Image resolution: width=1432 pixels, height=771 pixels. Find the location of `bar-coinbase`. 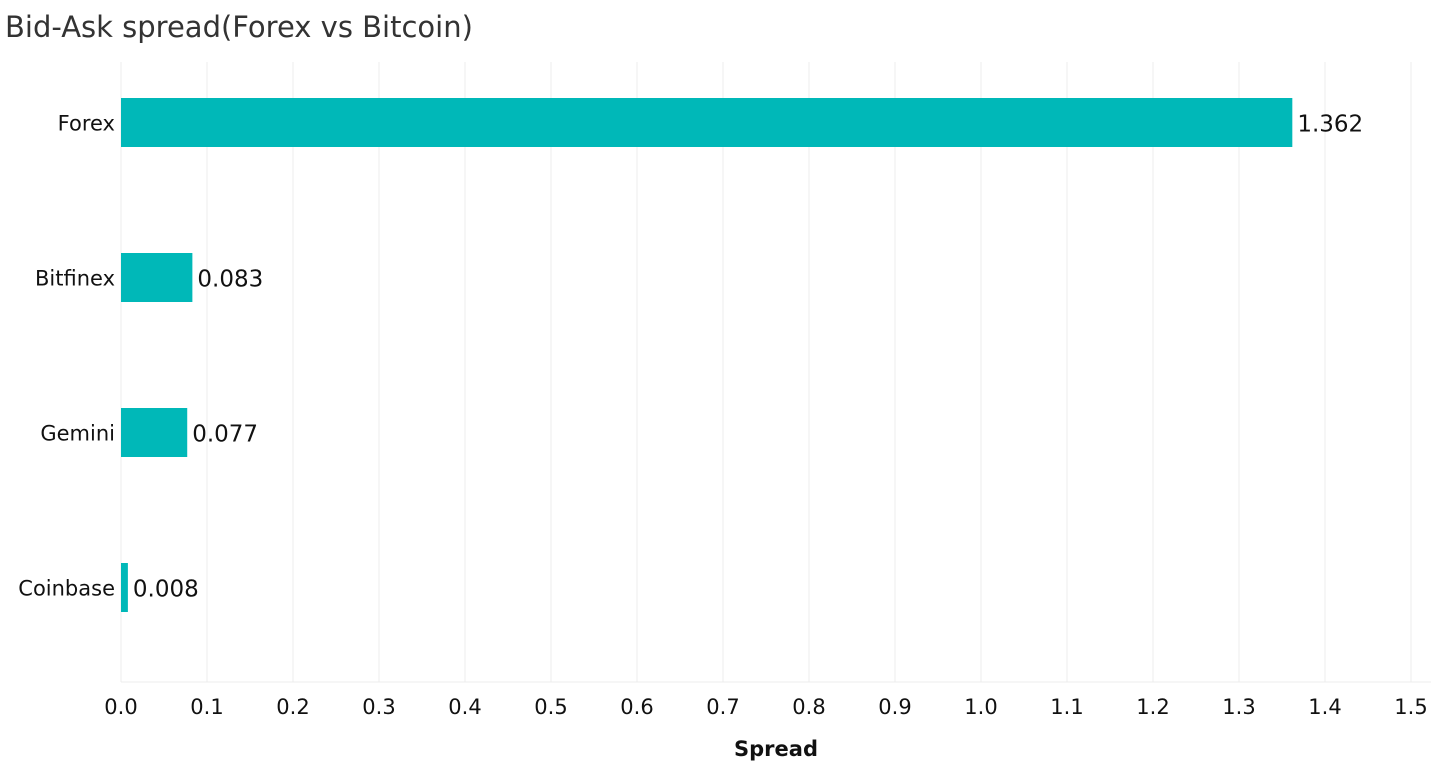

bar-coinbase is located at coordinates (124, 587).